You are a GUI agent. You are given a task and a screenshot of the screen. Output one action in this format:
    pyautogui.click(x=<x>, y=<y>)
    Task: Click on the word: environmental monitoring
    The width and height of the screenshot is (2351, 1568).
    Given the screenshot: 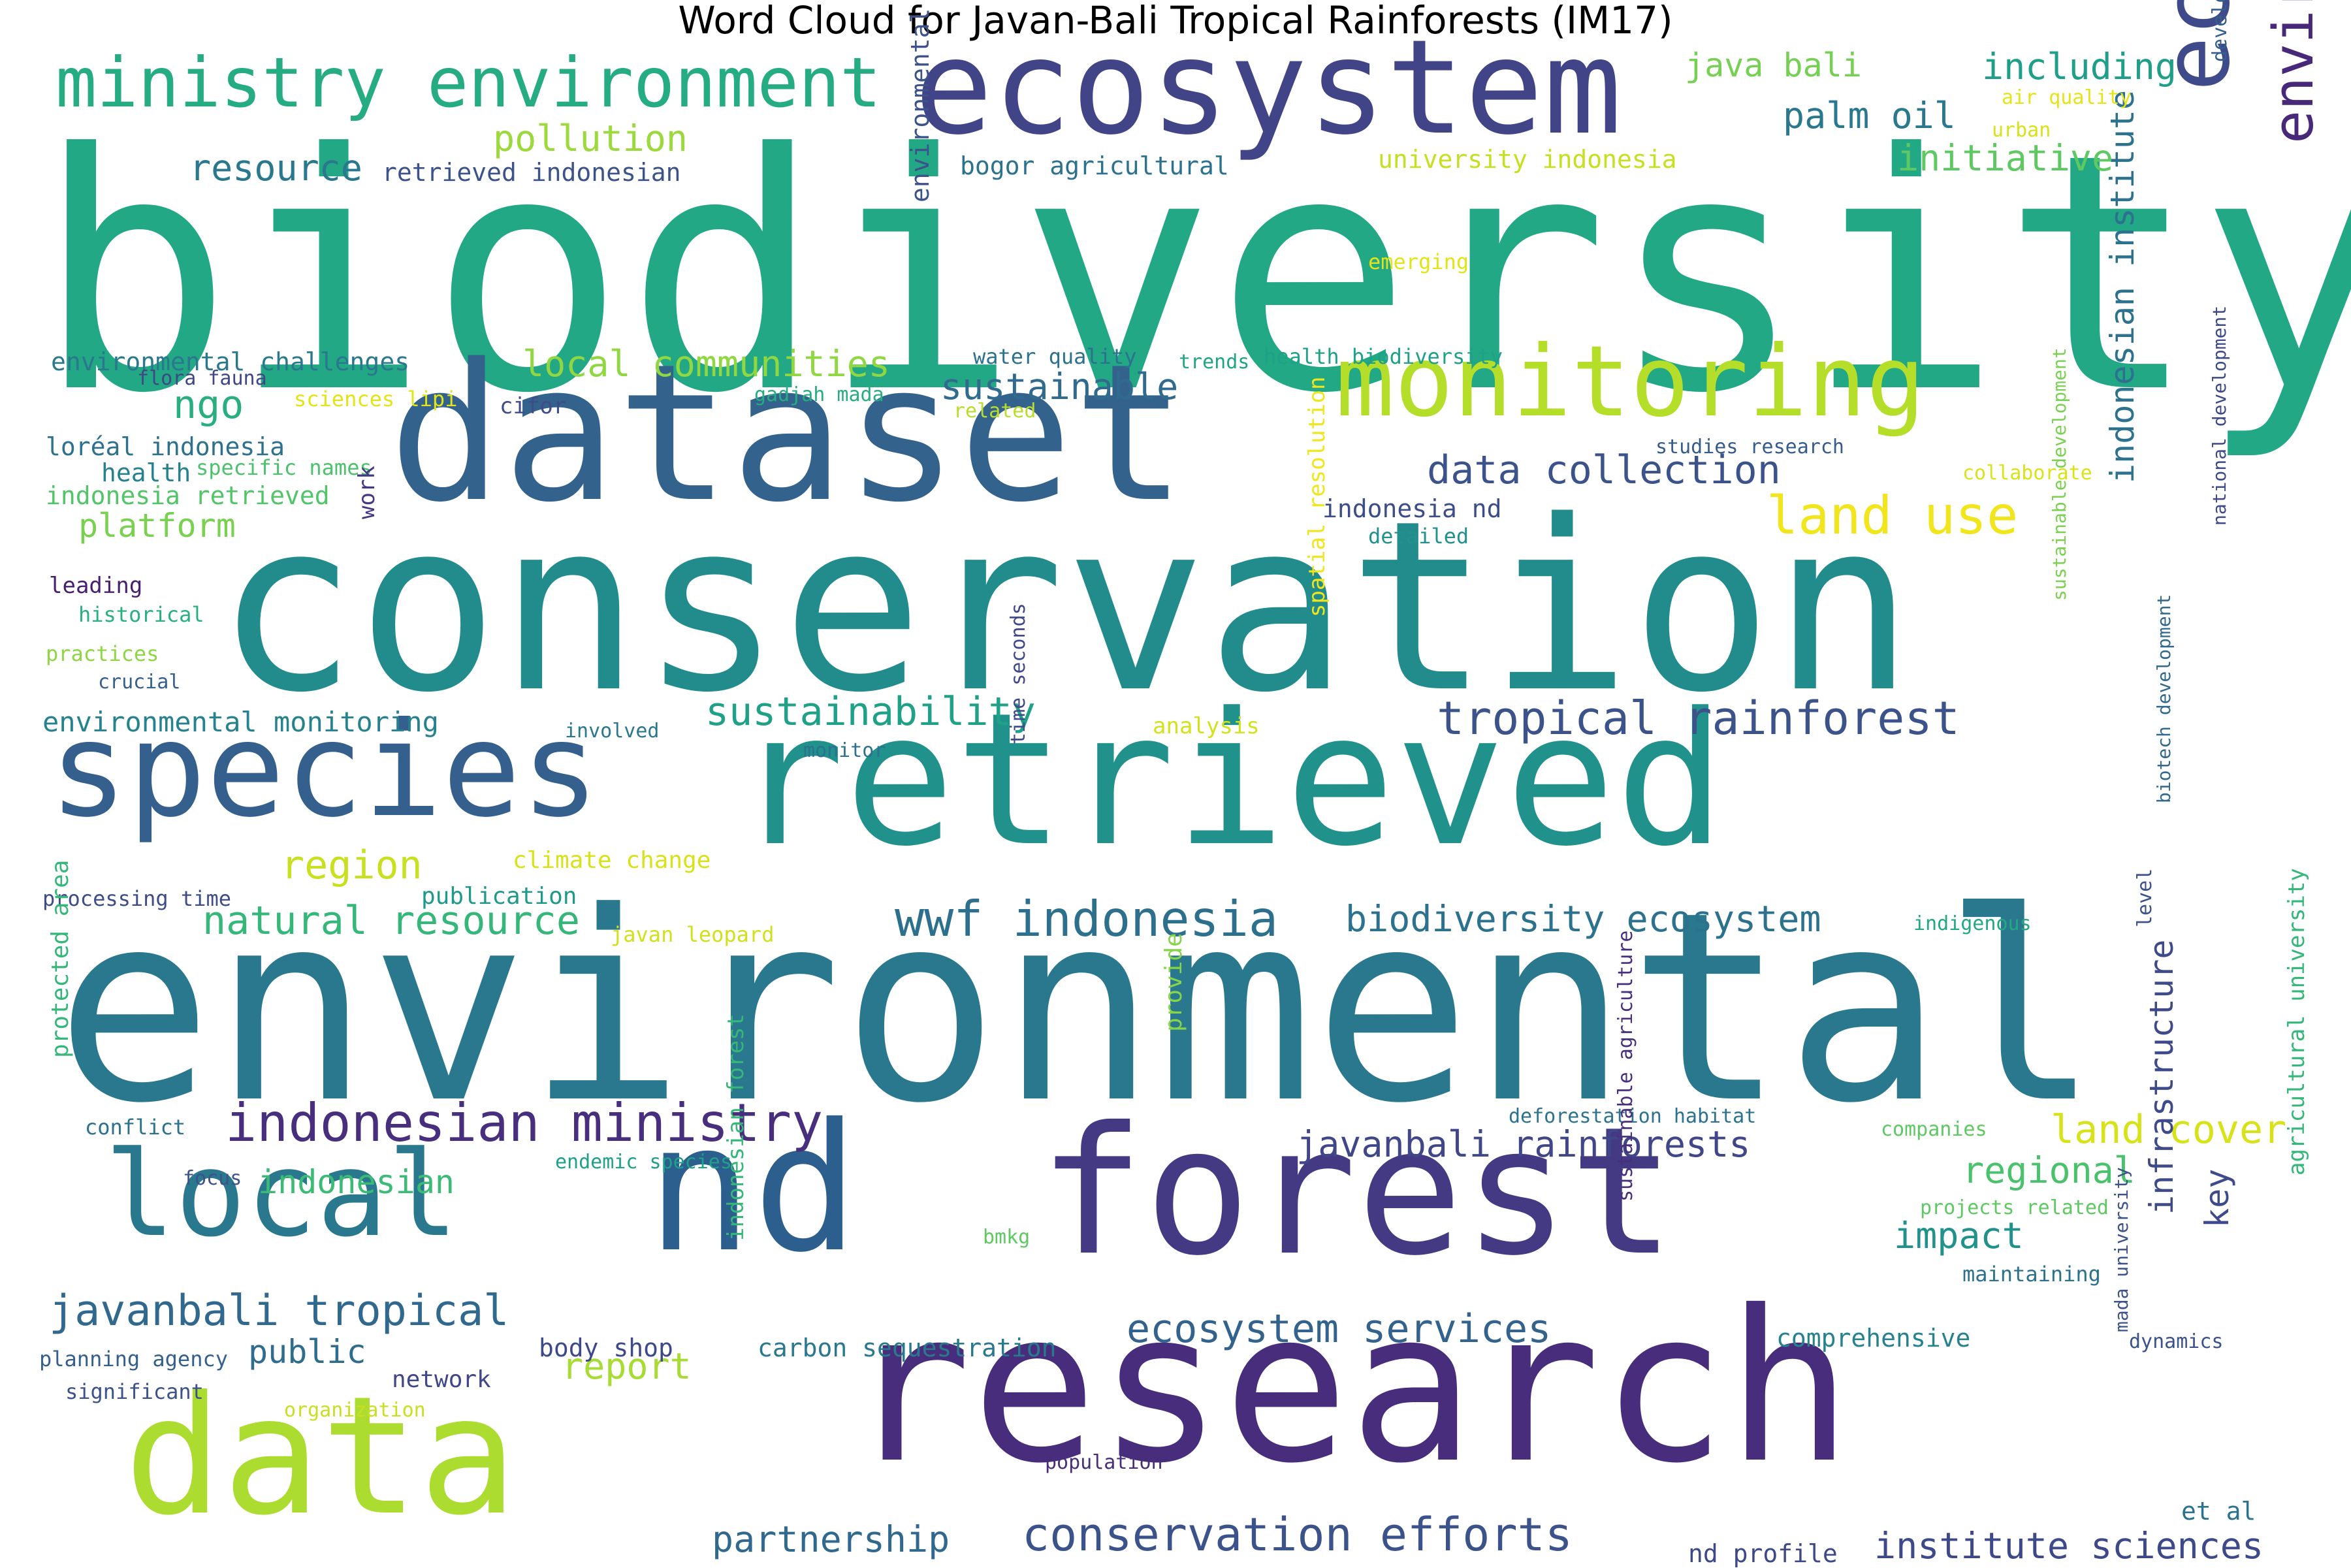 What is the action you would take?
    pyautogui.click(x=240, y=722)
    